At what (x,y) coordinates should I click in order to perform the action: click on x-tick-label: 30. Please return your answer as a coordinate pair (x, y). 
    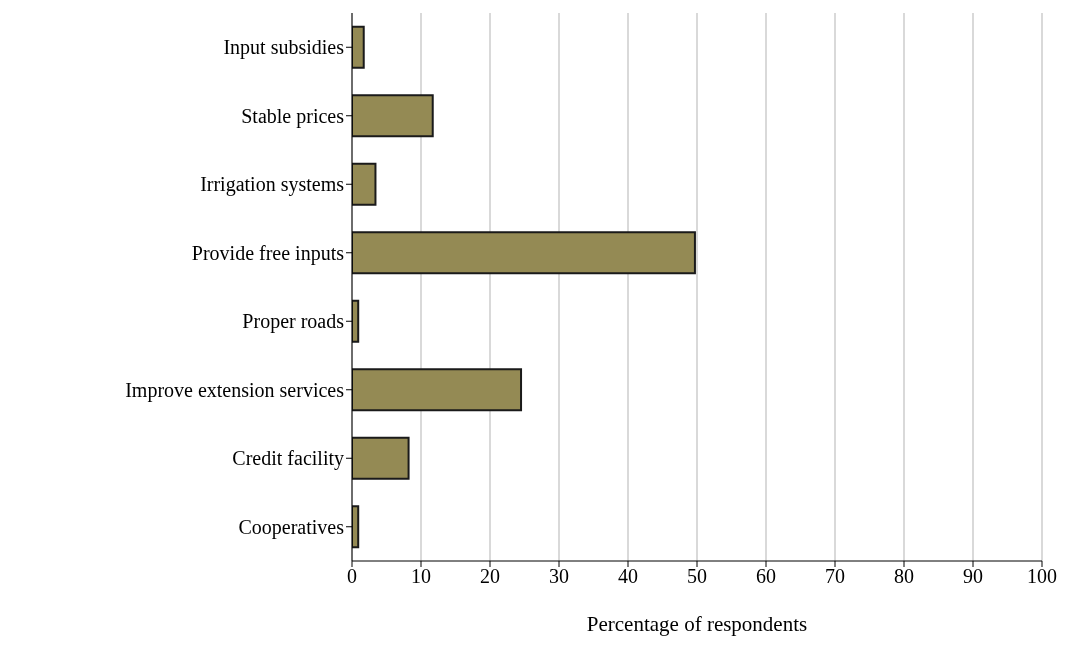
    Looking at the image, I should click on (559, 576).